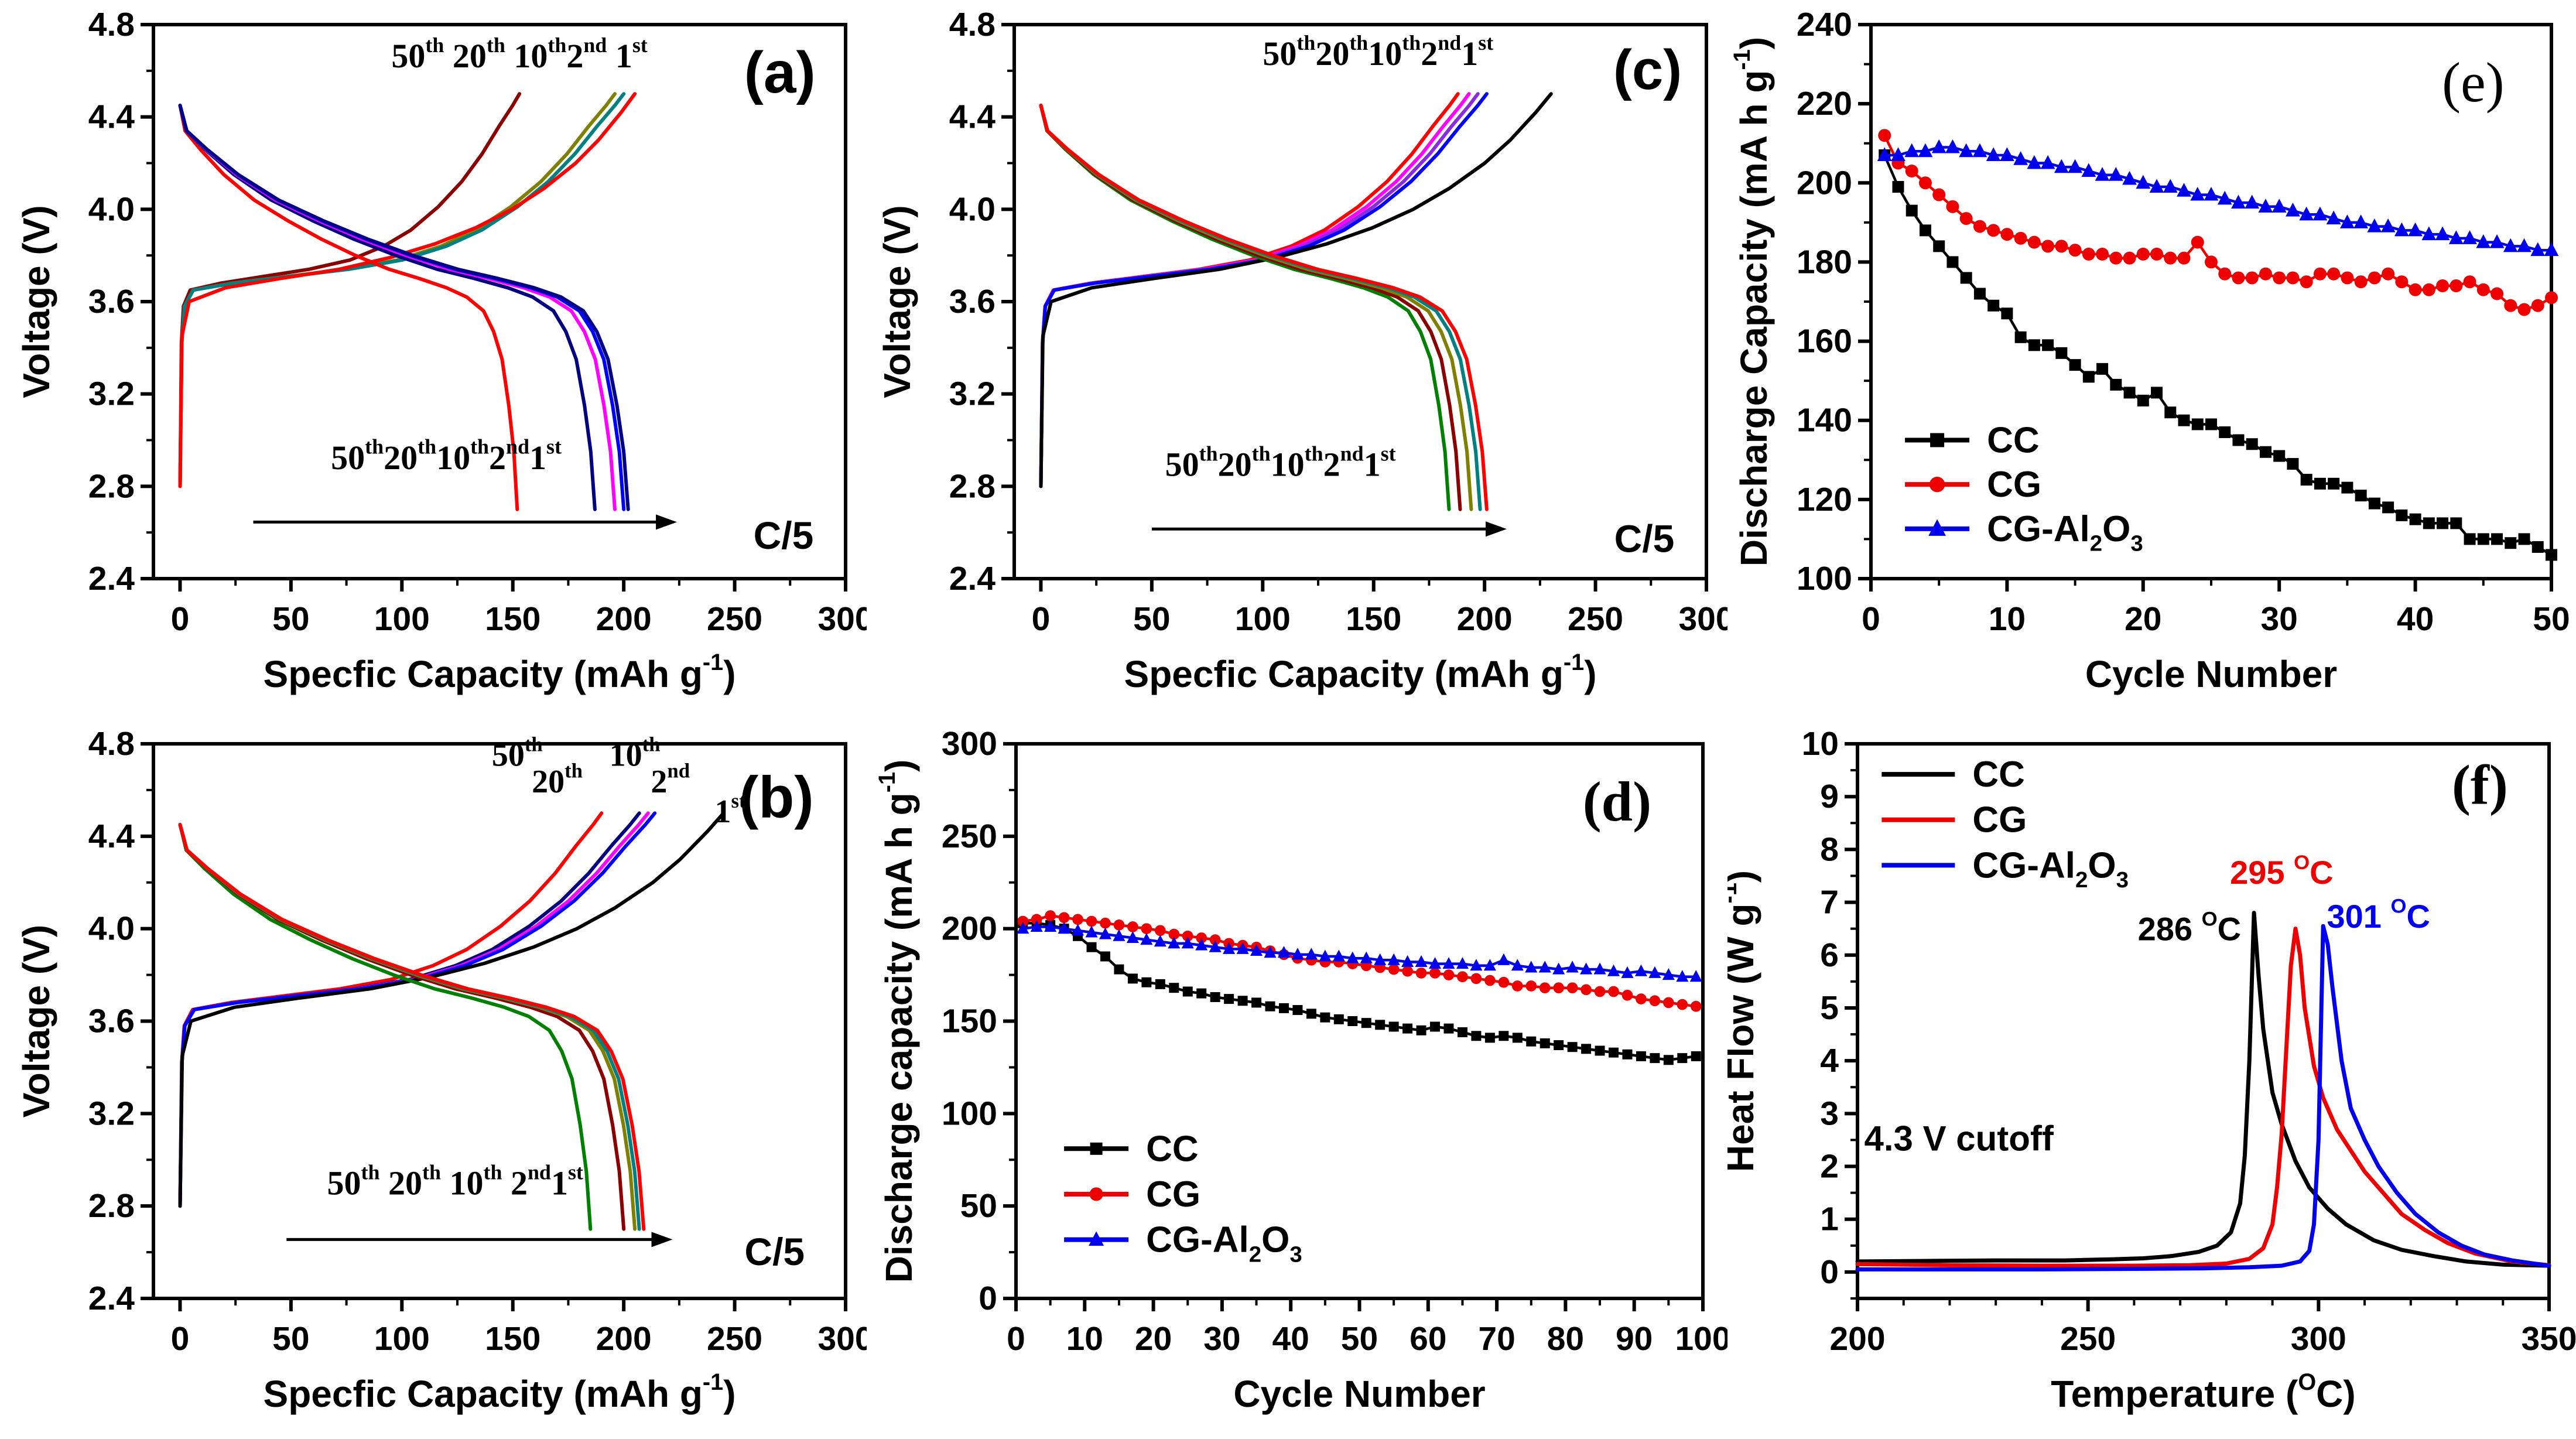 This screenshot has width=2576, height=1439. Describe the element at coordinates (780, 72) in the screenshot. I see `svg-text: (a)` at that location.